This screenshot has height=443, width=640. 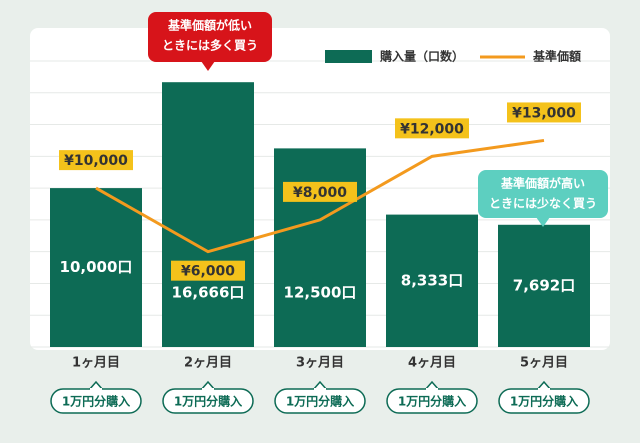 I want to click on x-tick-label: 5ヶ月目, so click(x=544, y=363).